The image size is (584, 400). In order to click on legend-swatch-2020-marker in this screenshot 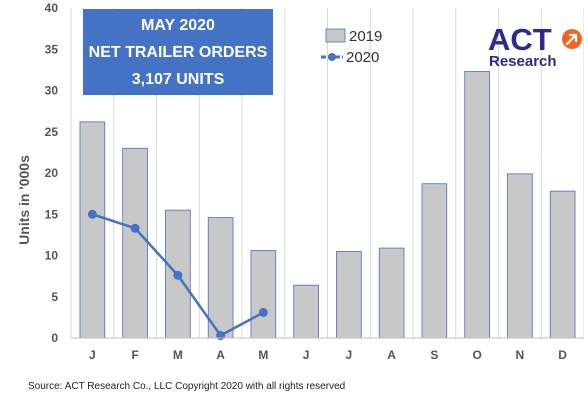, I will do `click(332, 57)`.